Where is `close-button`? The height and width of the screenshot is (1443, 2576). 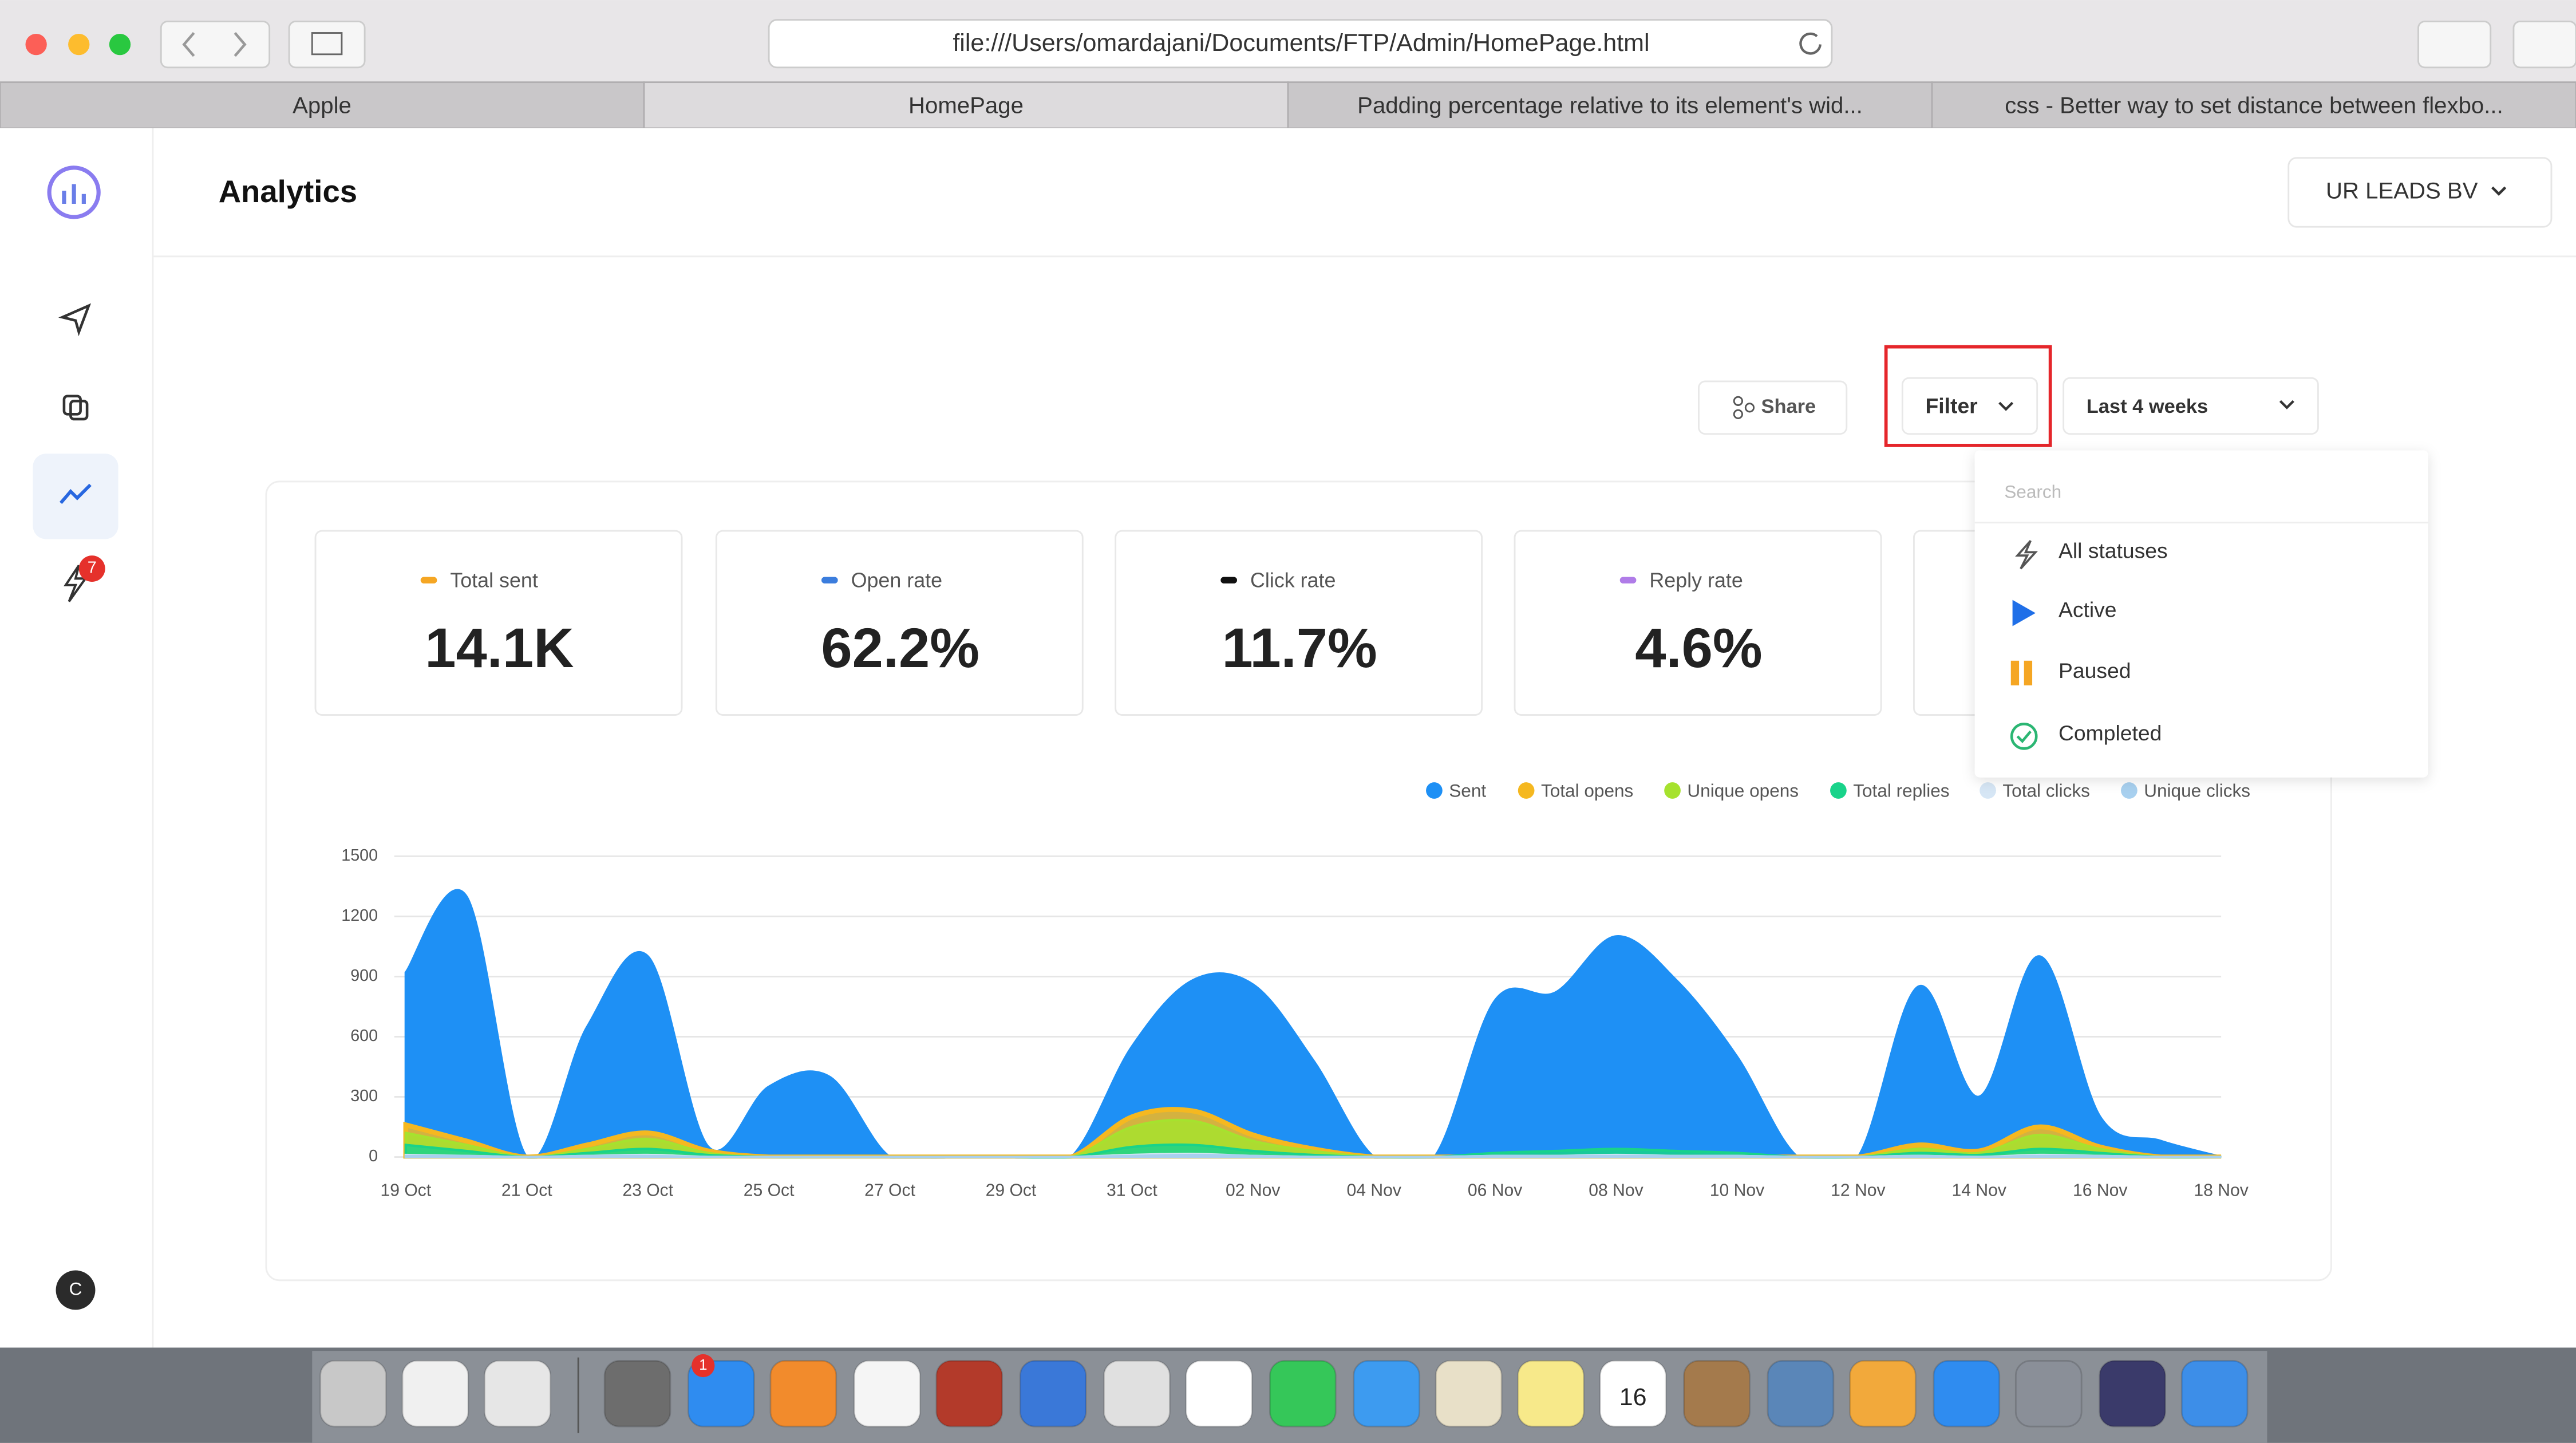
close-button is located at coordinates (36, 45).